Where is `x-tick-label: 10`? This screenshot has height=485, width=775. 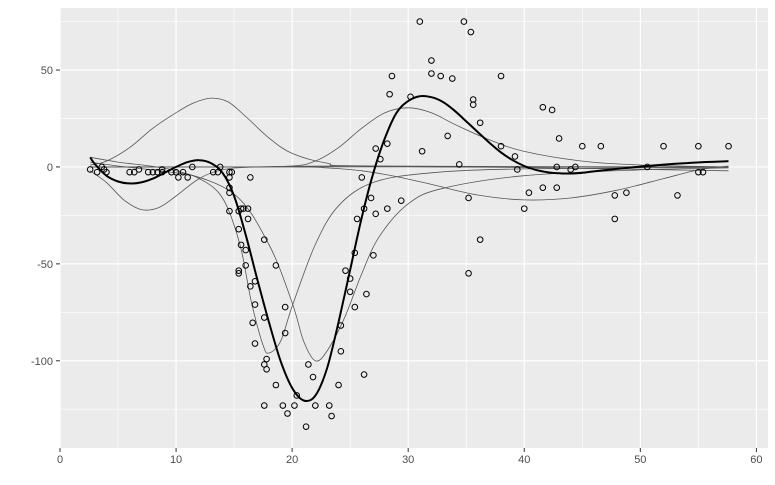 x-tick-label: 10 is located at coordinates (176, 460).